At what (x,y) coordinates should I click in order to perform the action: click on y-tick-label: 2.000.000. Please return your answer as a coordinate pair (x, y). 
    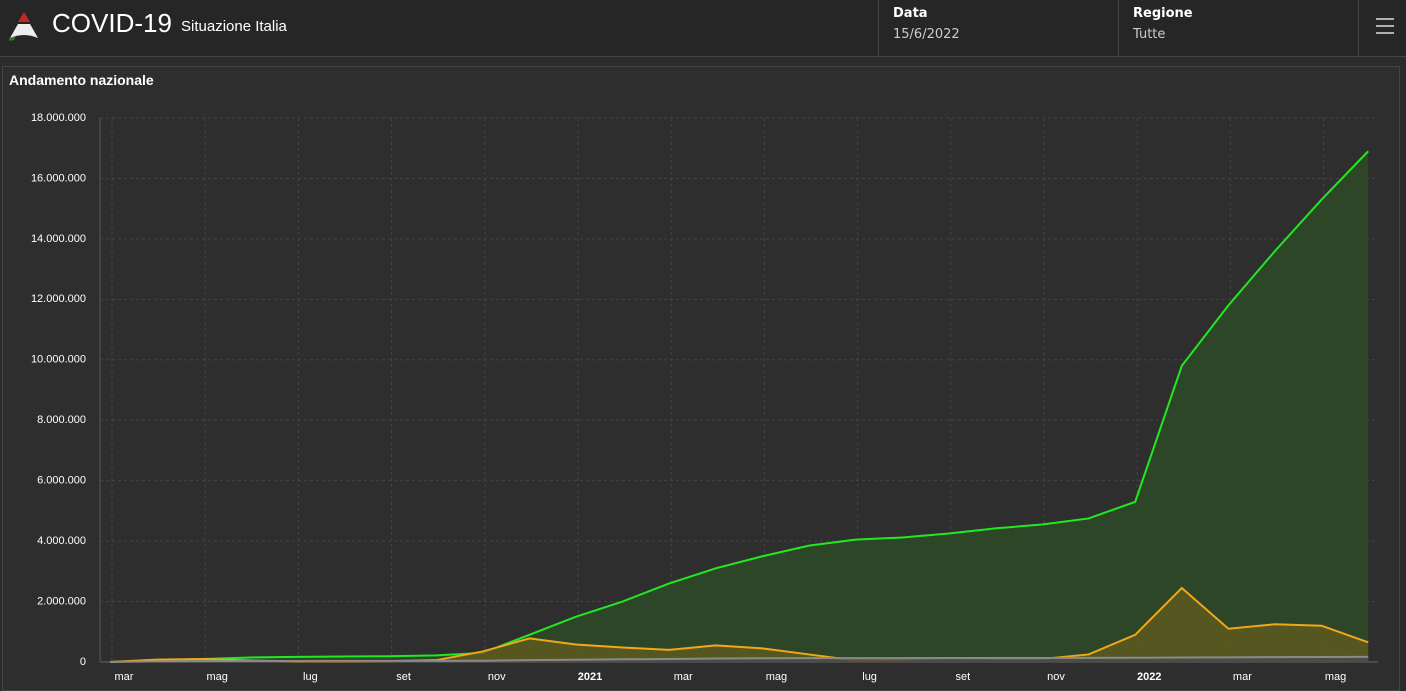
    Looking at the image, I should click on (61, 601).